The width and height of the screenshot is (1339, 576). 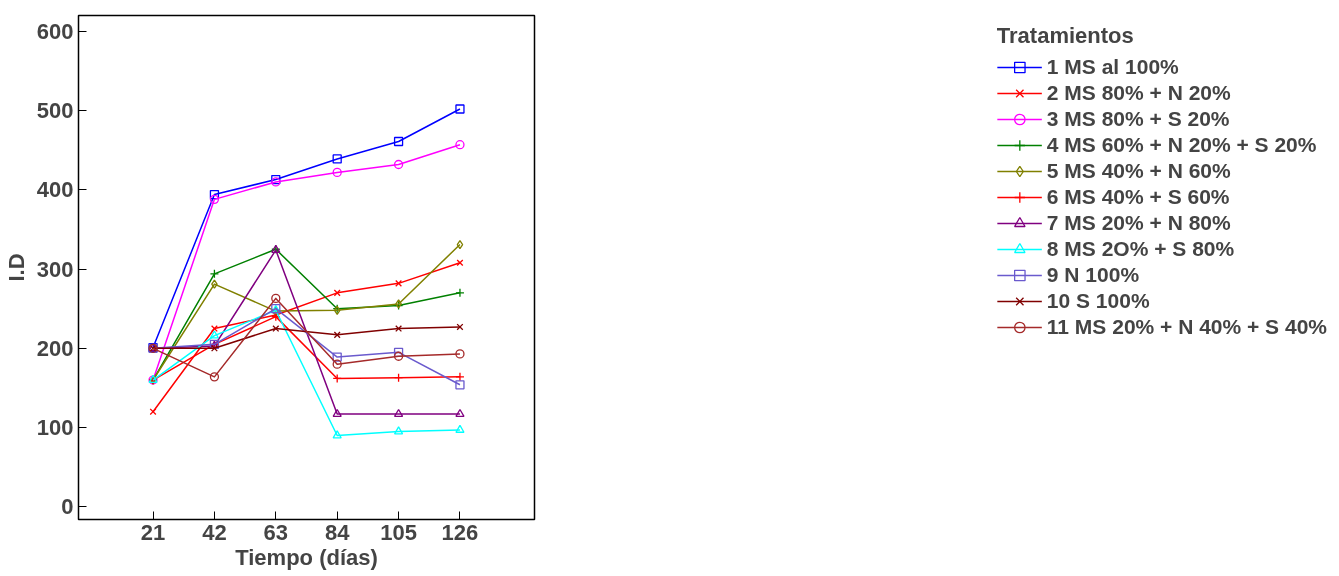 I want to click on y-tick-label: 200, so click(x=55, y=348).